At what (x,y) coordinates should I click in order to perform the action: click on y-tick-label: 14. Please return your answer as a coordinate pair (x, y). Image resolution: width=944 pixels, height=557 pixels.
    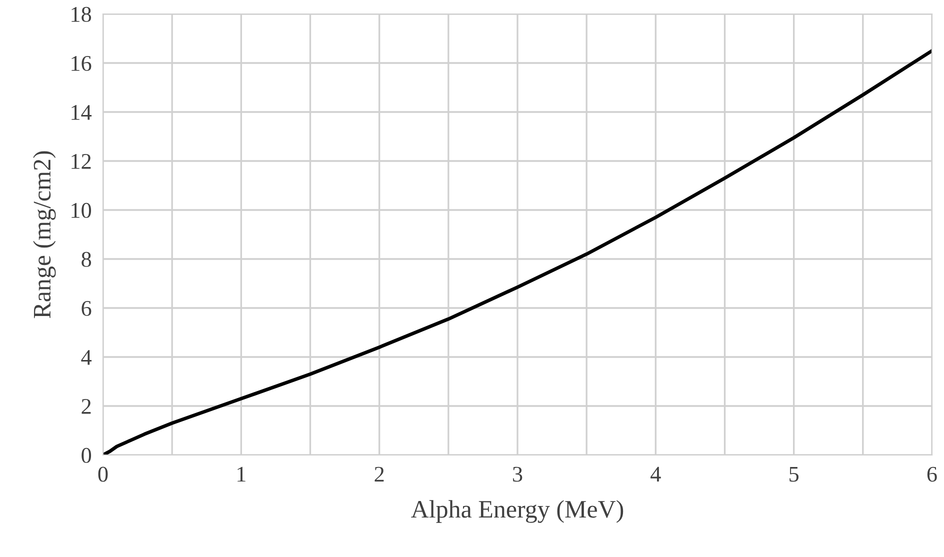
    Looking at the image, I should click on (82, 112).